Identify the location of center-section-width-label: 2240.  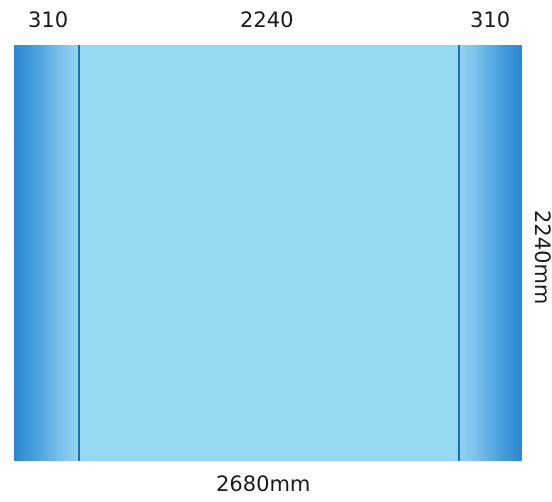
(266, 20).